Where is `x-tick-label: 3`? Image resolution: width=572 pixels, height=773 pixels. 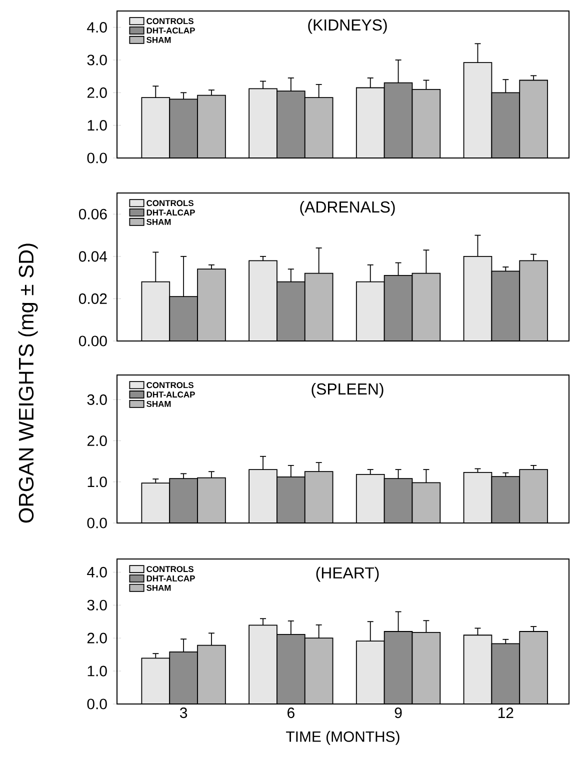 x-tick-label: 3 is located at coordinates (184, 713).